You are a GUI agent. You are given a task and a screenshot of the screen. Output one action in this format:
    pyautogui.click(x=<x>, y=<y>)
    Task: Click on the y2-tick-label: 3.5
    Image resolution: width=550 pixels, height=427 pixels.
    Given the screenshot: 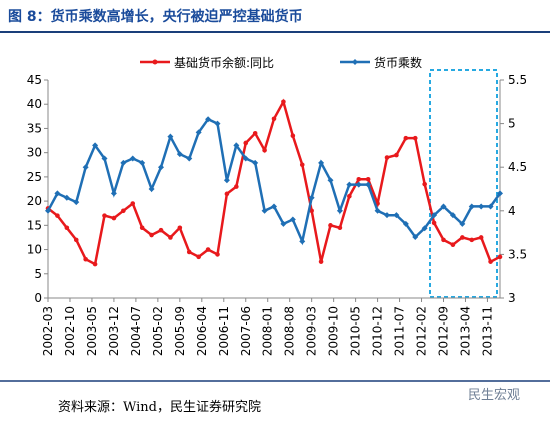 What is the action you would take?
    pyautogui.click(x=517, y=254)
    